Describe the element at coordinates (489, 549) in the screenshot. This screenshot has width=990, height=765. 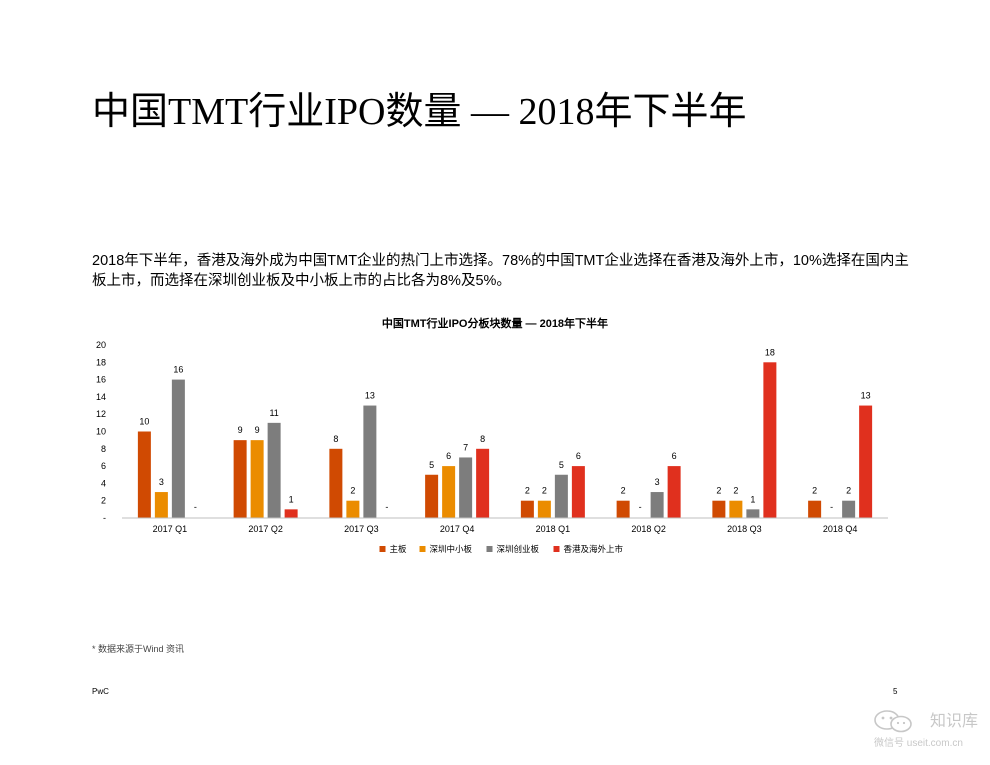
I see `legend-swatch` at that location.